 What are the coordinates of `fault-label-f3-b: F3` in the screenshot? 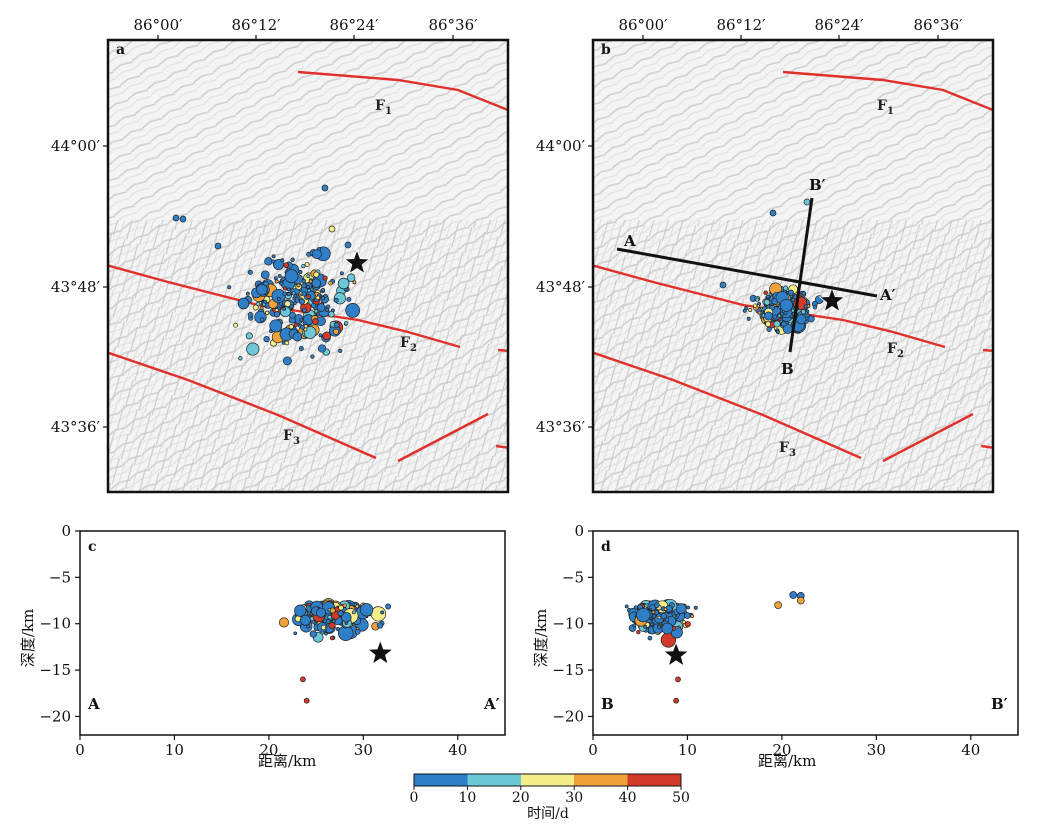 It's located at (787, 449).